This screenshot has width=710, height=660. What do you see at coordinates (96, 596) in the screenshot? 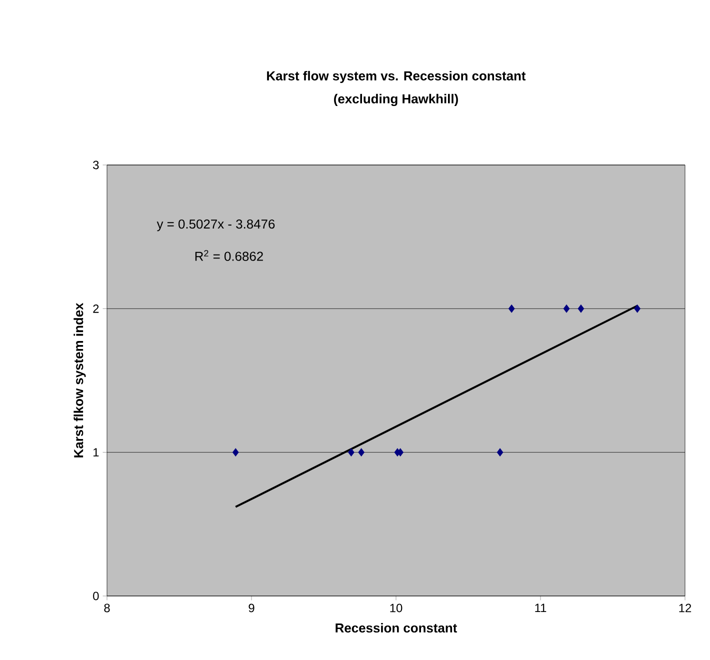
I see `y-tick-label: 0` at bounding box center [96, 596].